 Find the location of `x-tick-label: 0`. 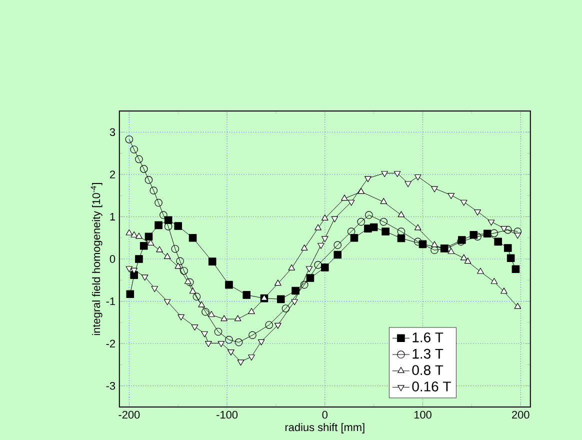

x-tick-label: 0 is located at coordinates (325, 414).